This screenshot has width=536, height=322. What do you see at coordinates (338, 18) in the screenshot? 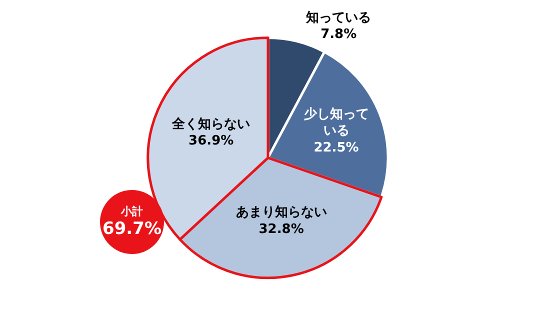
I see `slice-label: 知っている` at bounding box center [338, 18].